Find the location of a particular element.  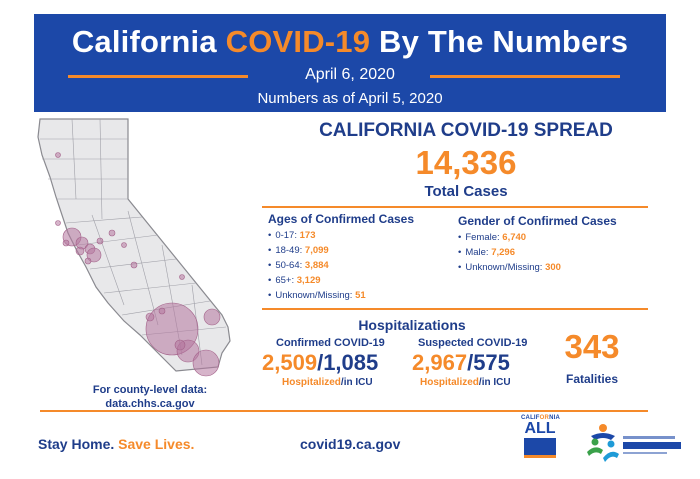

total-cases-count: 14,336 is located at coordinates (466, 162).